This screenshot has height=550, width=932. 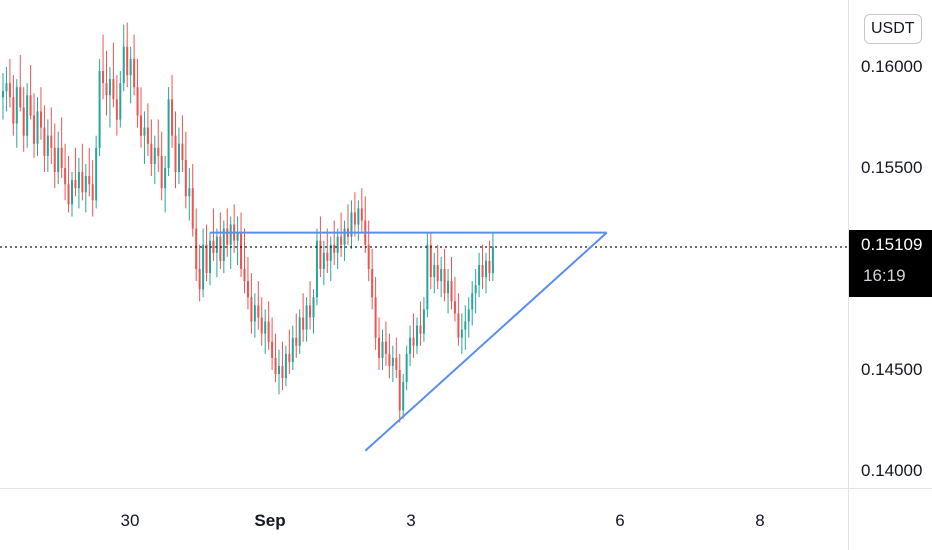 I want to click on currency-badge: USDT, so click(x=893, y=29).